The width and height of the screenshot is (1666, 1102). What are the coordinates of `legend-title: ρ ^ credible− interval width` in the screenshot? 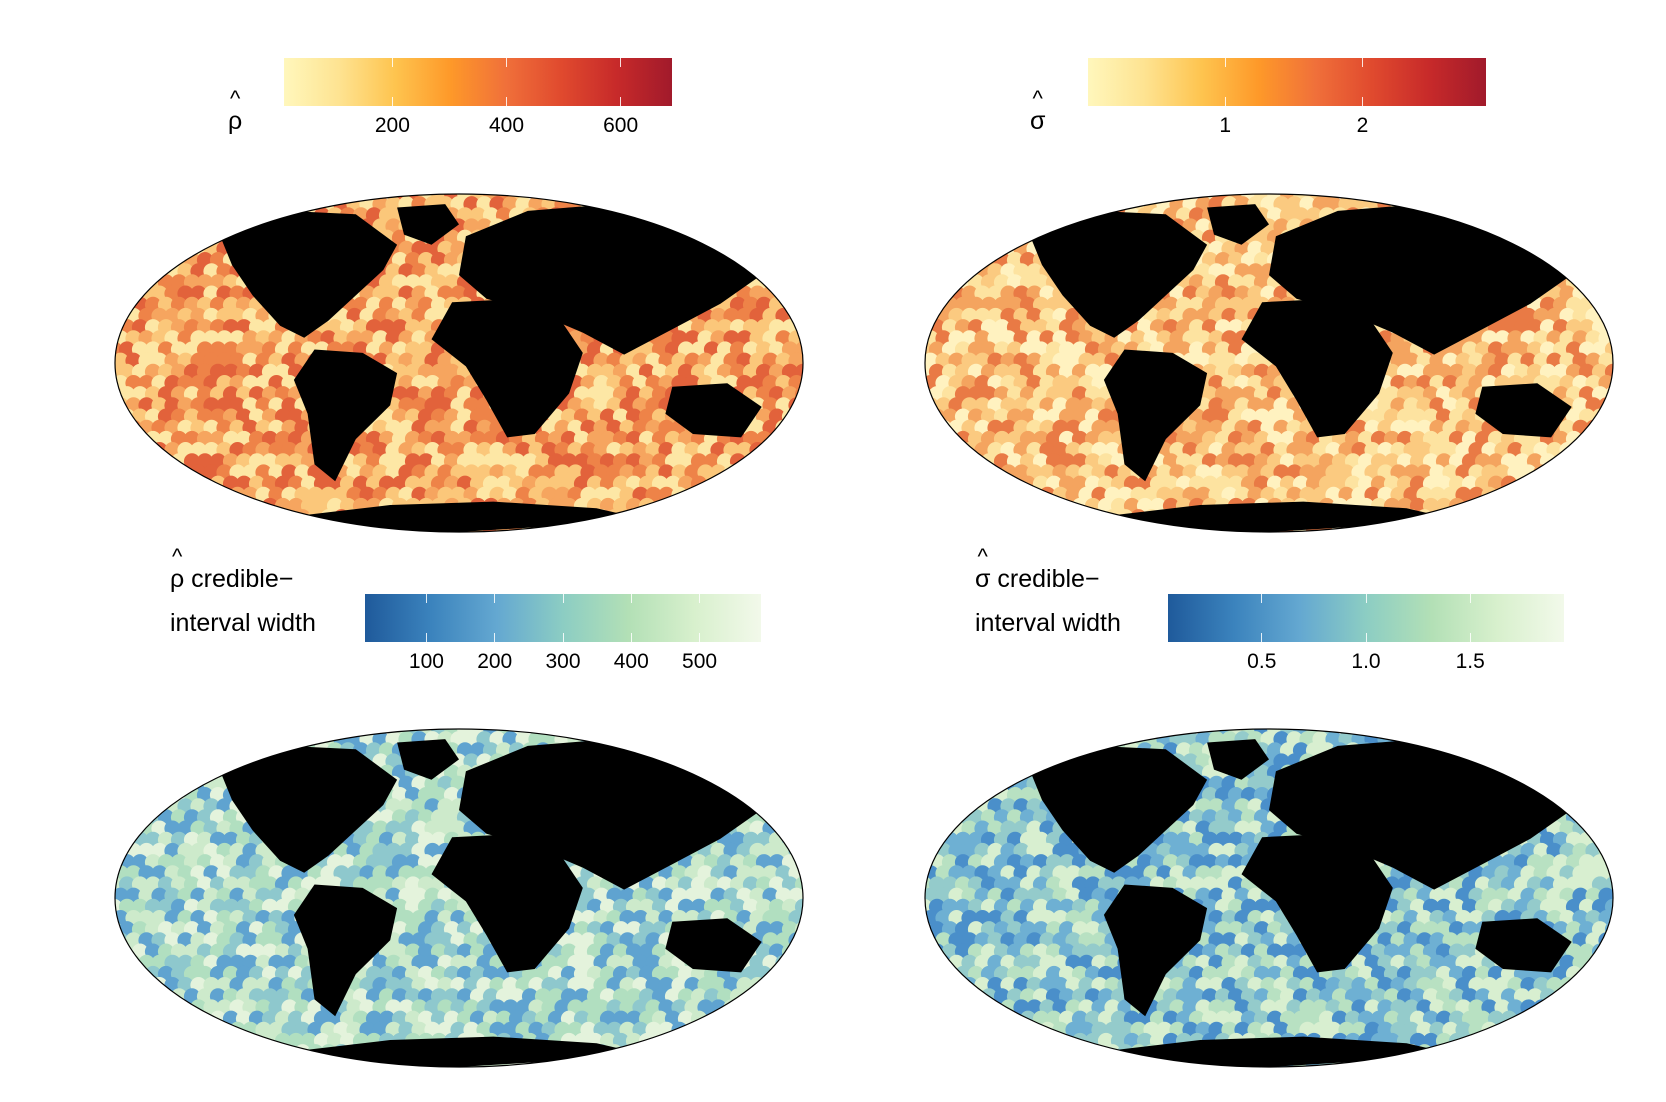 It's located at (243, 591).